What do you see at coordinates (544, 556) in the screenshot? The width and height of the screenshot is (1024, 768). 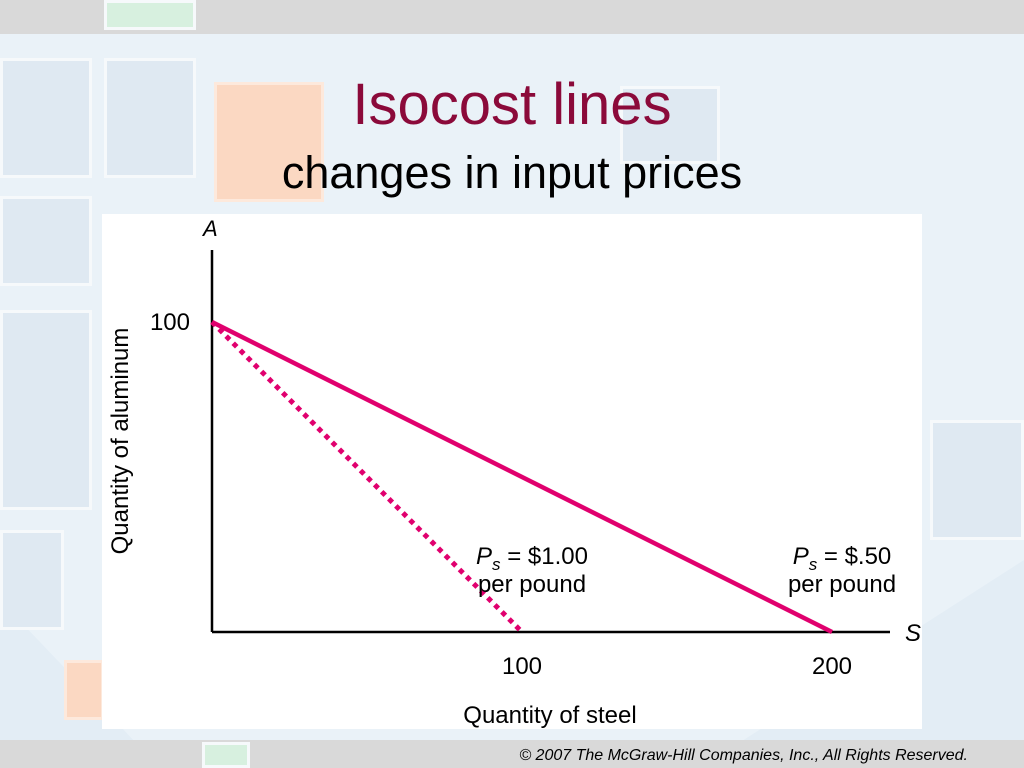 I see `price-value: = $1.00` at bounding box center [544, 556].